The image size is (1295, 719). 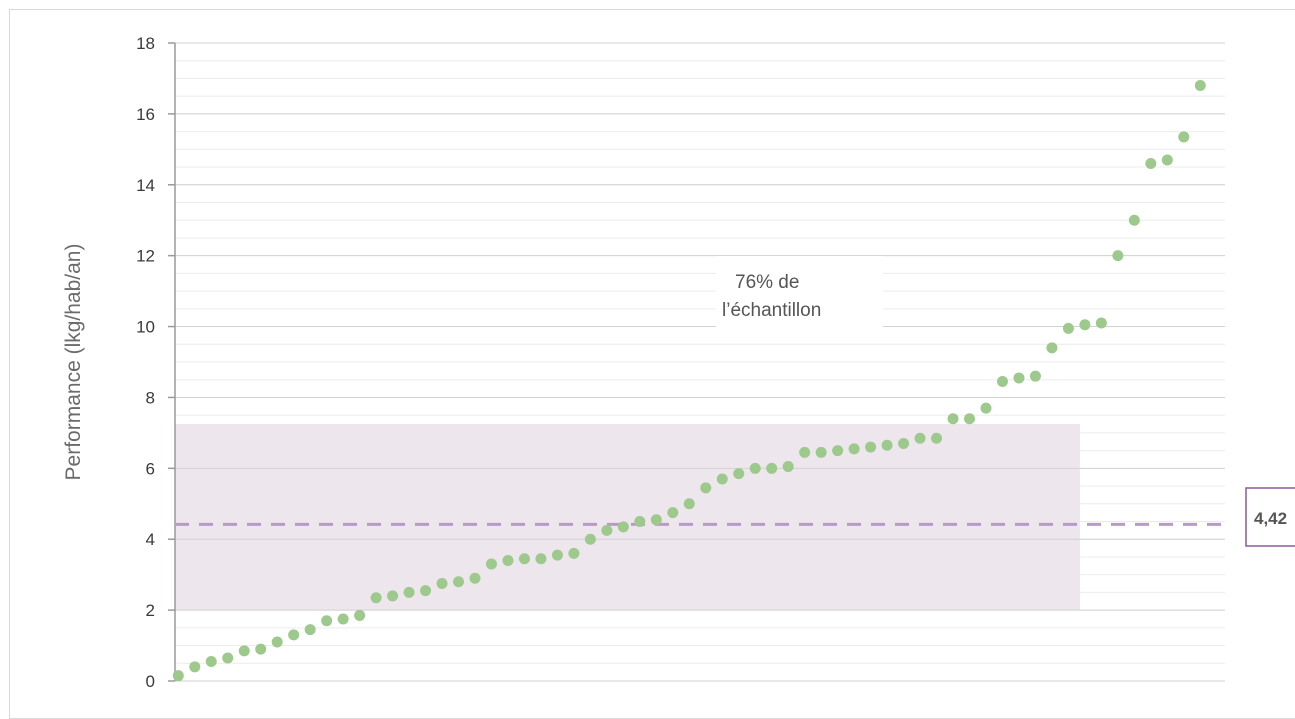 What do you see at coordinates (150, 681) in the screenshot?
I see `y-tick-label: 0` at bounding box center [150, 681].